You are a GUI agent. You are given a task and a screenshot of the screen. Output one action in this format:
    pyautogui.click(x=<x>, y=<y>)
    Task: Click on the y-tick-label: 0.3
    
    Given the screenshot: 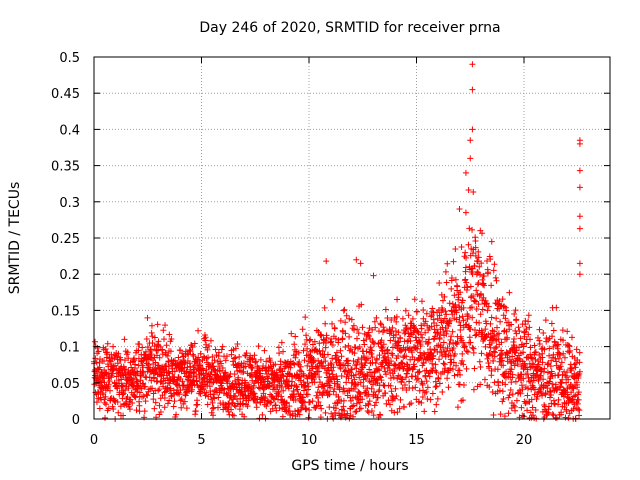 What is the action you would take?
    pyautogui.click(x=69, y=203)
    